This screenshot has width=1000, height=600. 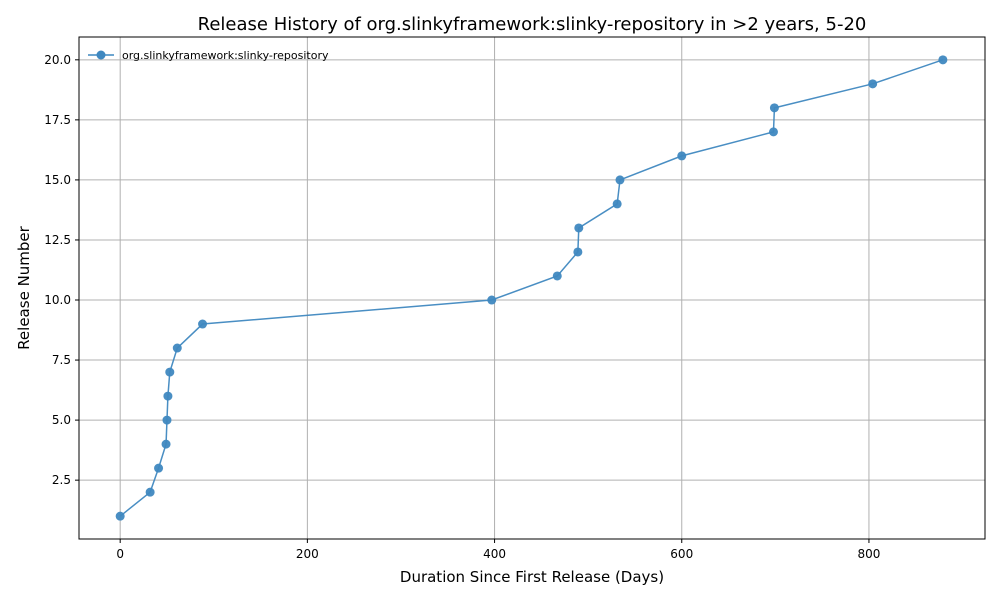 I want to click on y-tick-label: 17.5, so click(x=57, y=120).